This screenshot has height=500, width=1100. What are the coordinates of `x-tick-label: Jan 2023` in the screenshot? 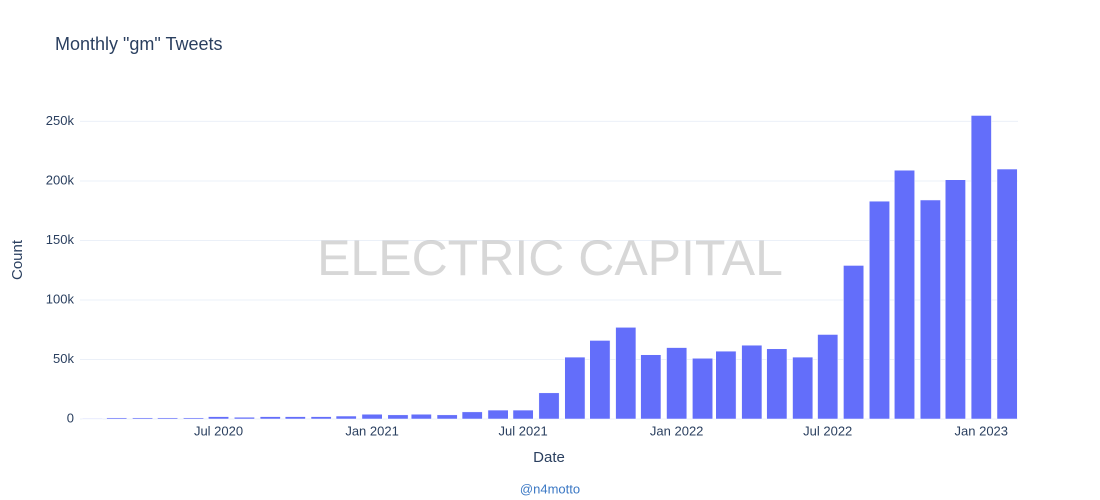 It's located at (982, 430).